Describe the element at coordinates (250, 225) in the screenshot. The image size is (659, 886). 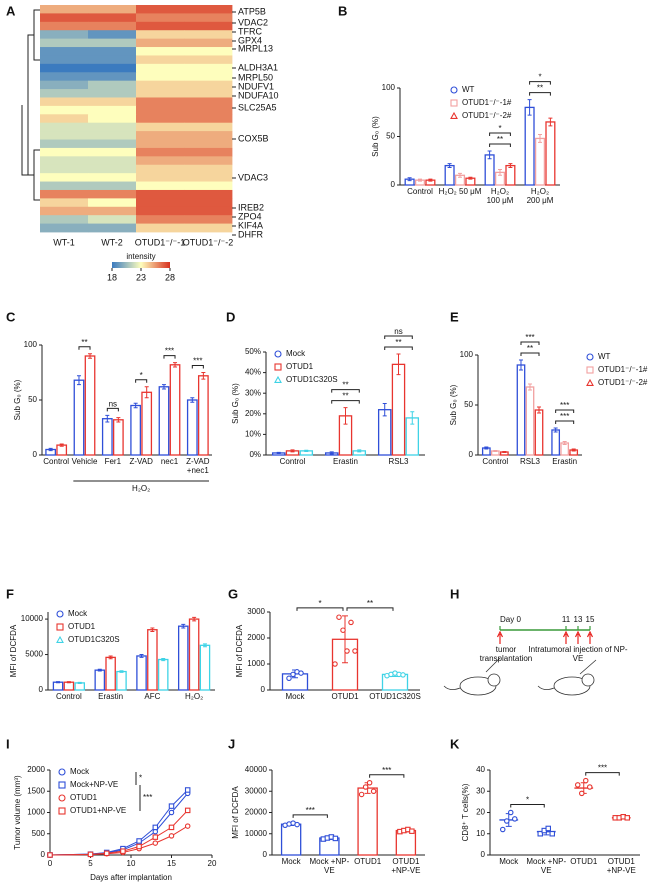
I see `gene-label: KIF4A` at that location.